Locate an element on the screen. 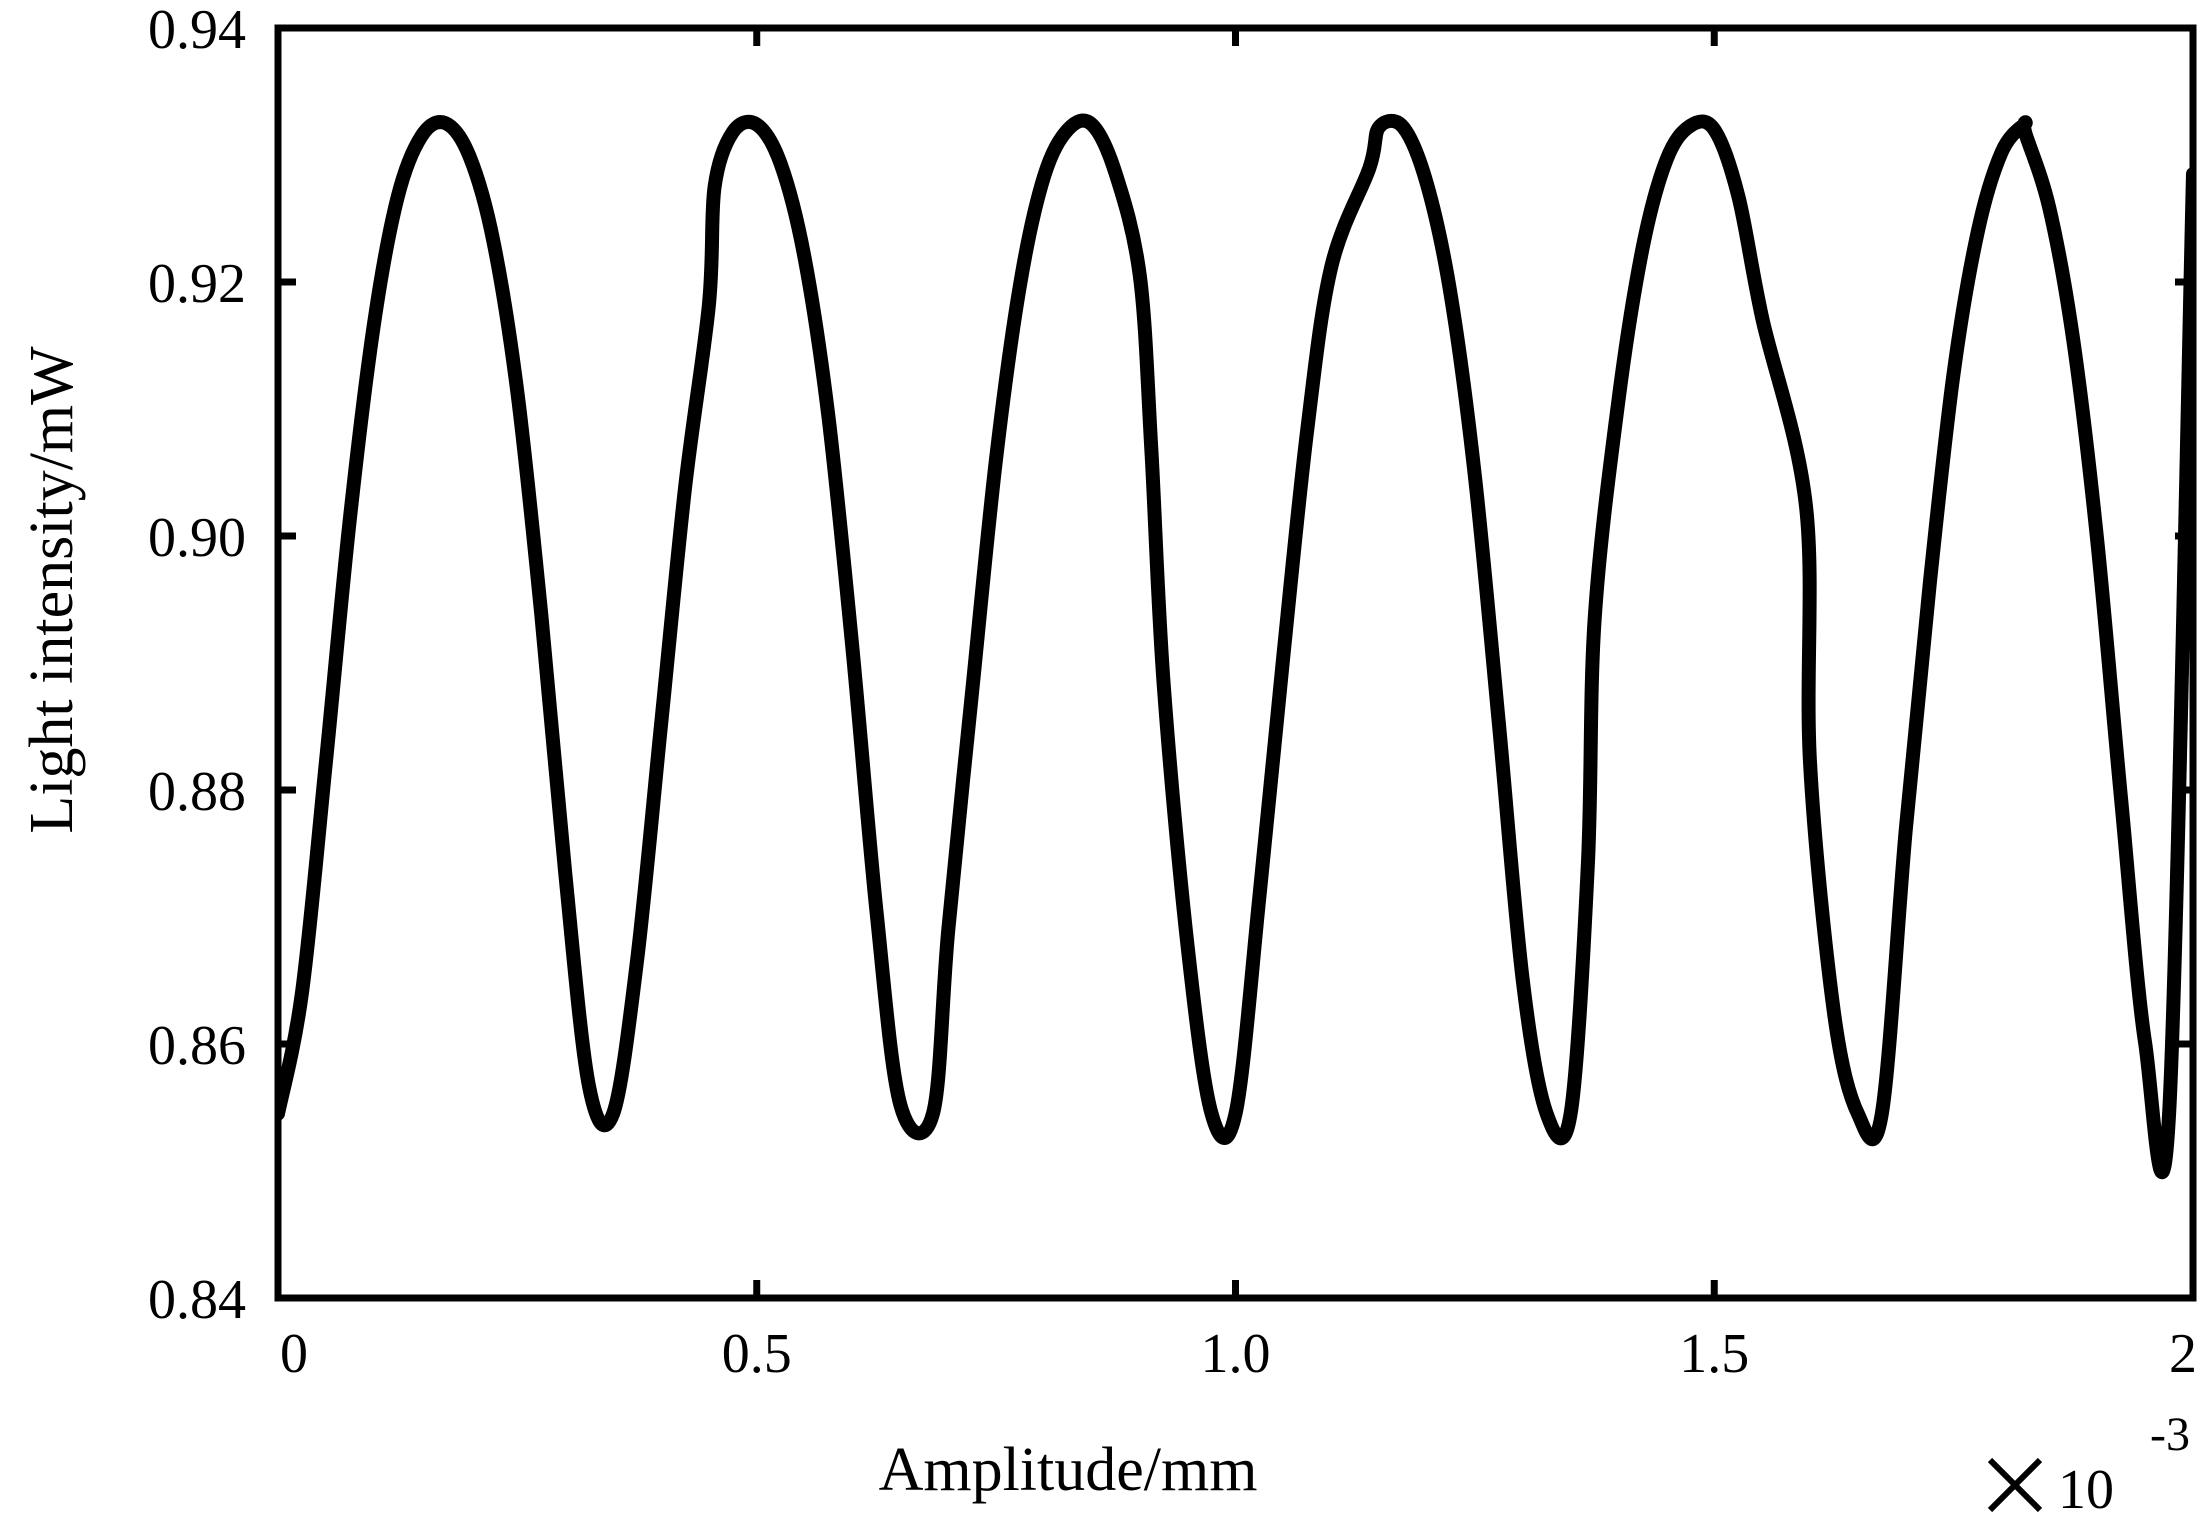 The width and height of the screenshot is (2209, 1524). x-axis-multiplier: 10 -3 is located at coordinates (2088, 1464).